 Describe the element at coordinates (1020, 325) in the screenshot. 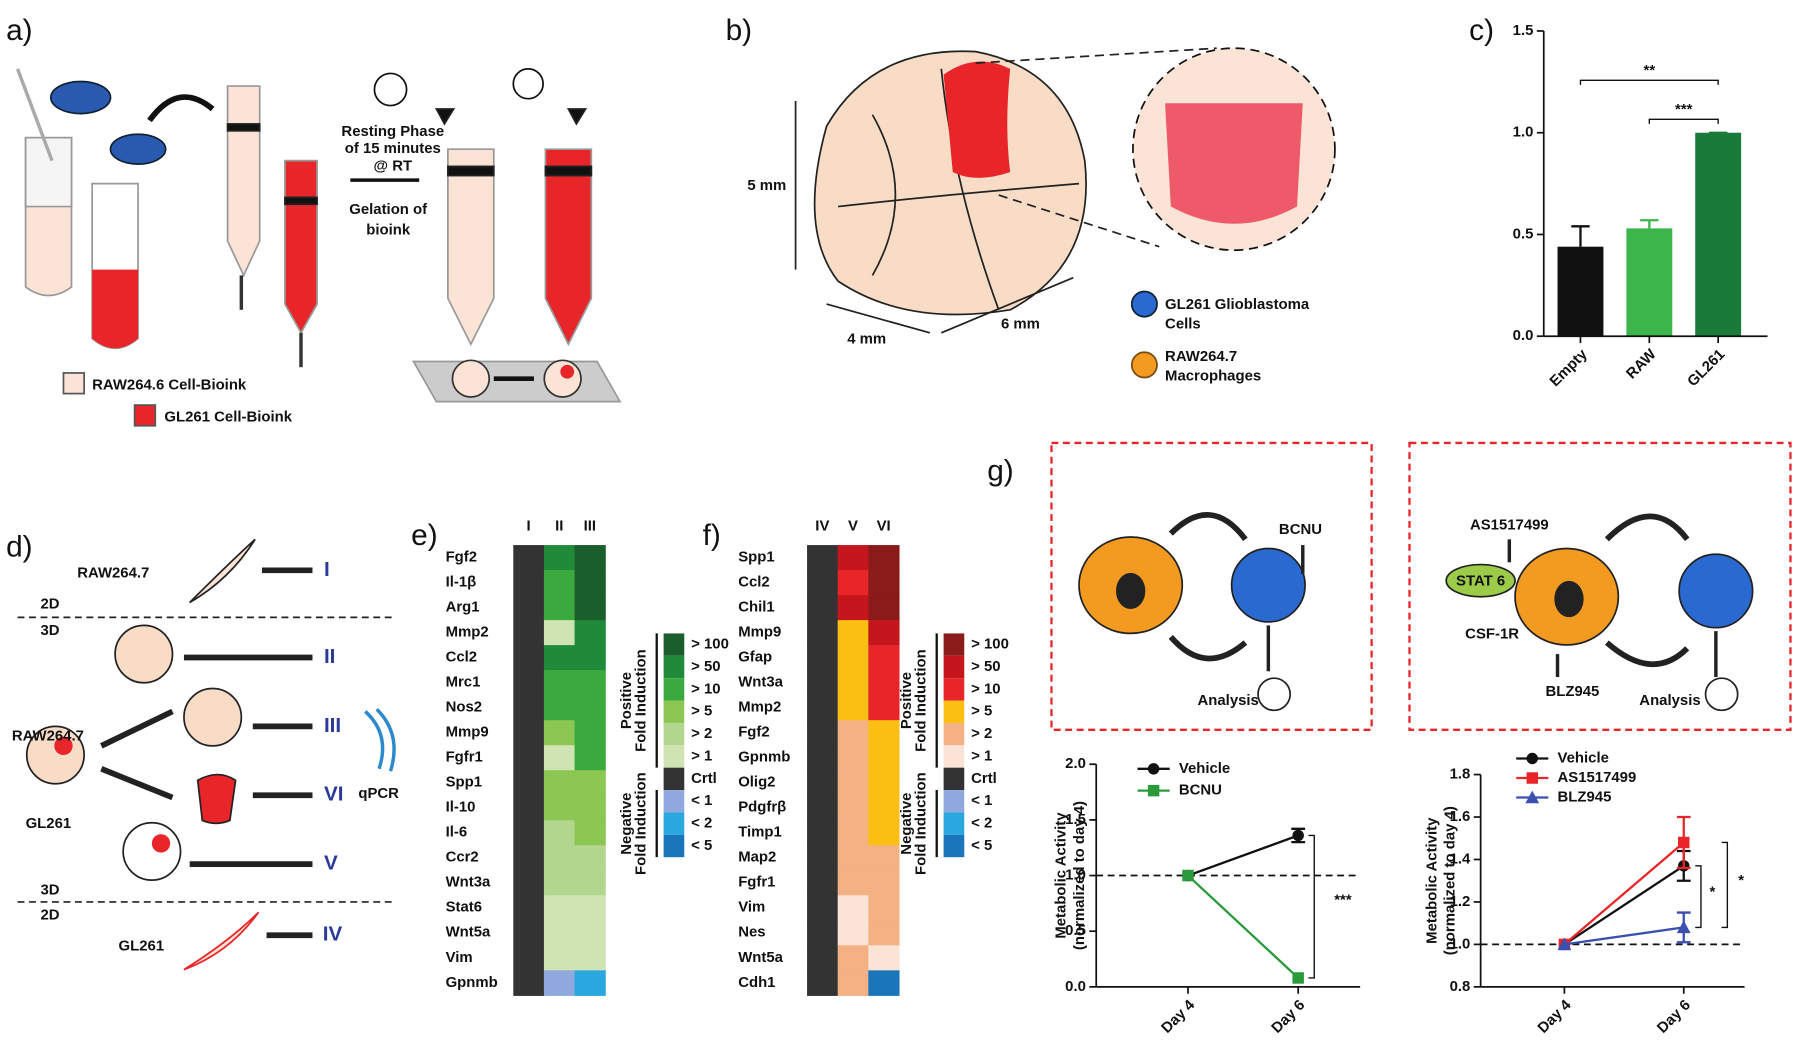

I see `dimension-label: 6 mm` at that location.